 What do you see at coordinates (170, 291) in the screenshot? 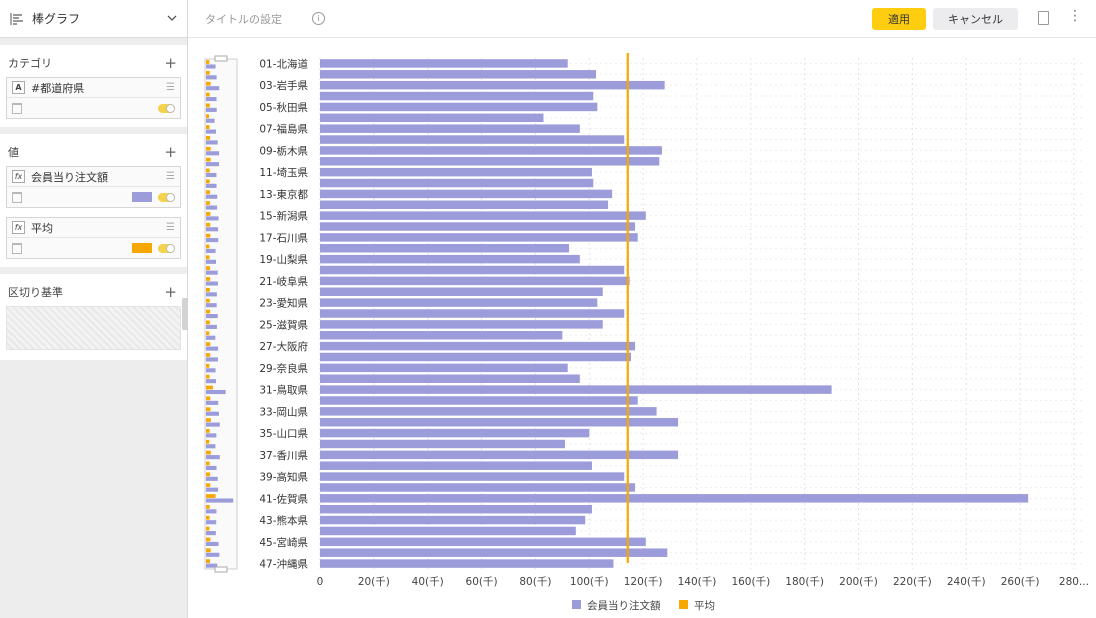
I see `add-breakdown-icon: +` at bounding box center [170, 291].